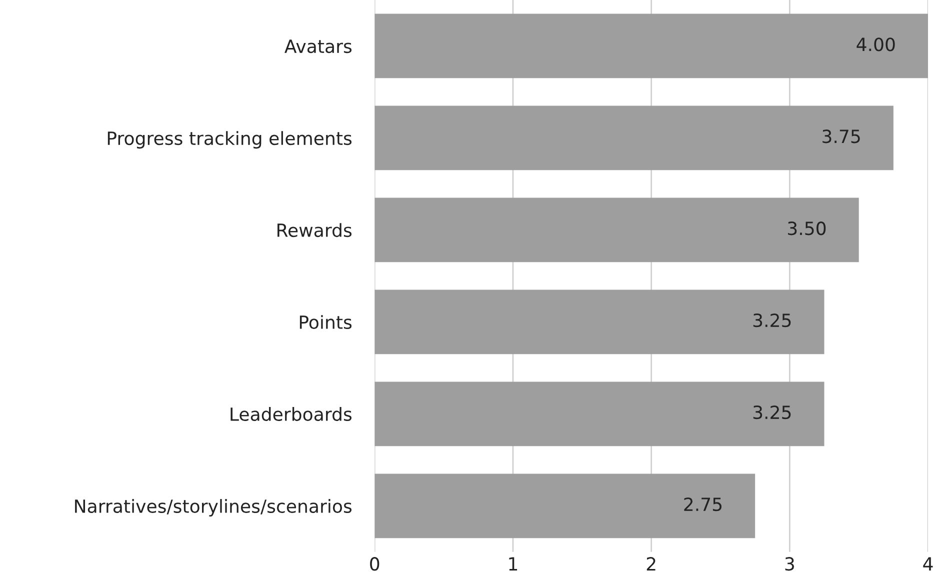  I want to click on x-tick-label: 1, so click(513, 563).